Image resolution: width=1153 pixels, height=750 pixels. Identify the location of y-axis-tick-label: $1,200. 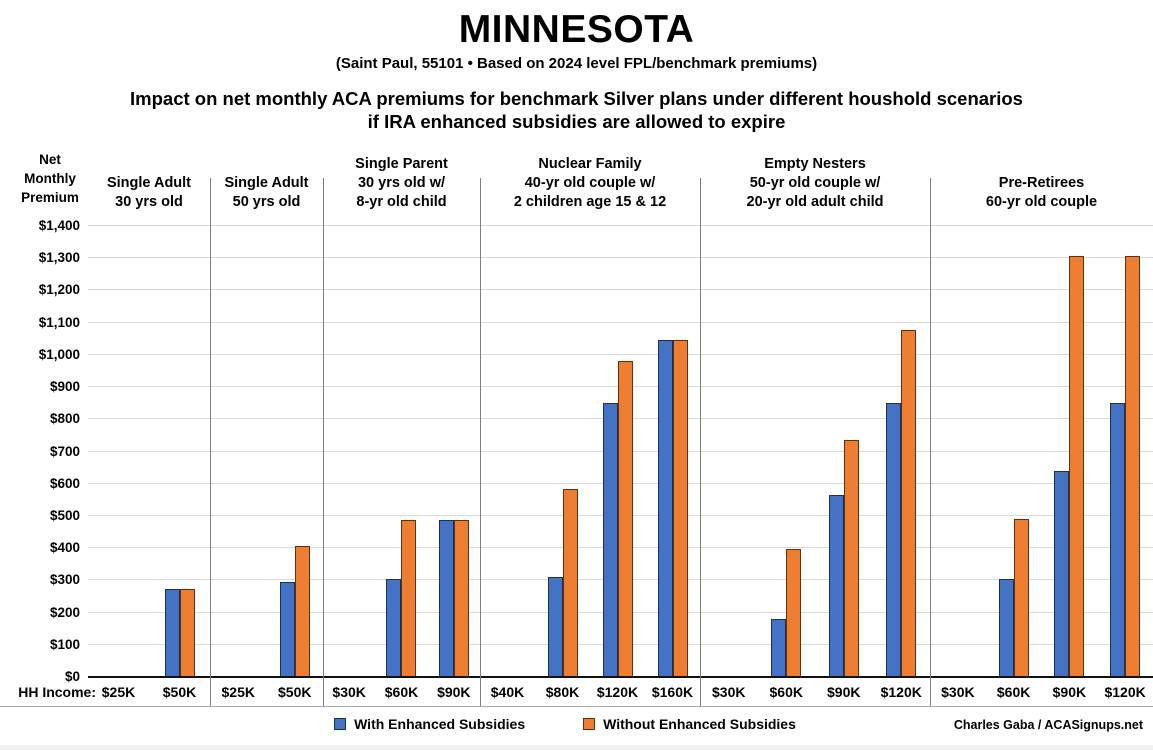
(59, 290).